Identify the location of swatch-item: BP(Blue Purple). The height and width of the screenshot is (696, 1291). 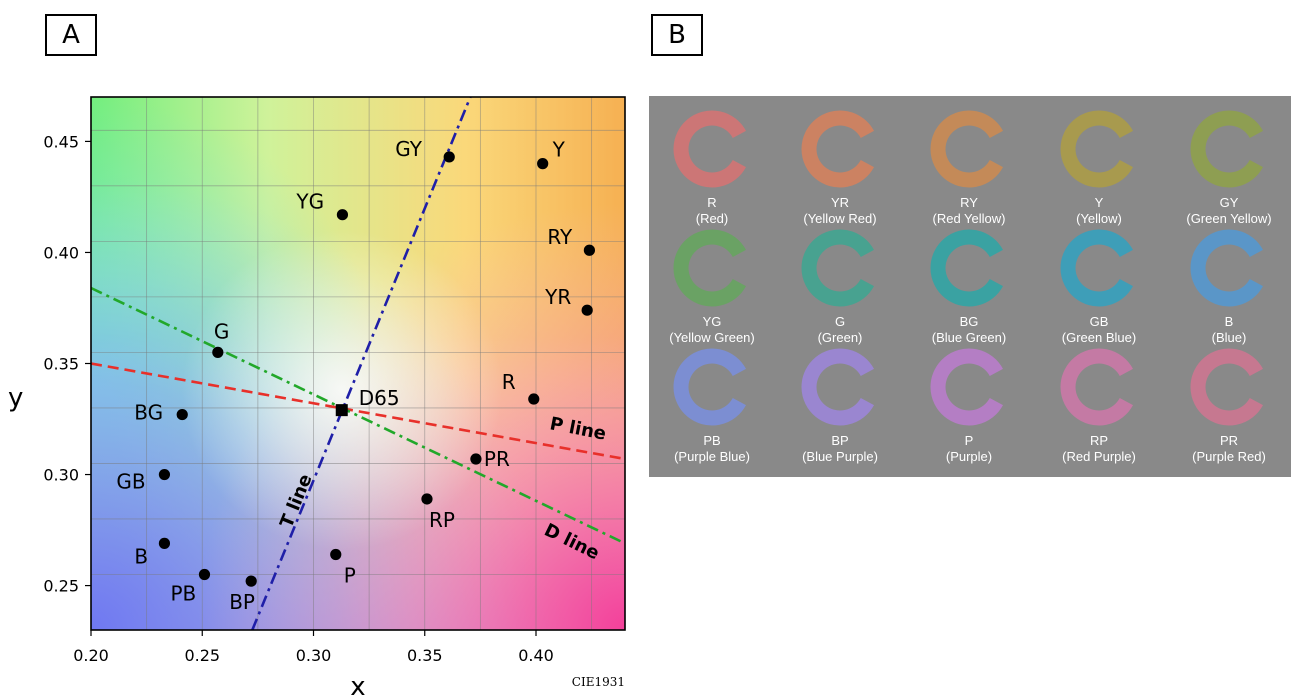
(839, 406).